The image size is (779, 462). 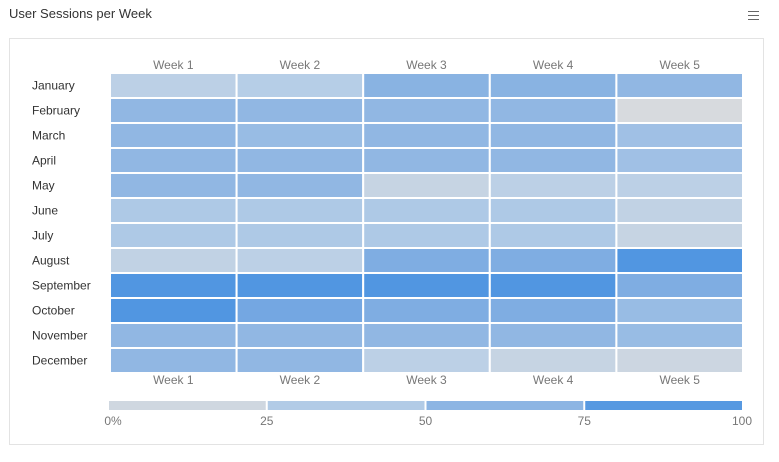 I want to click on y-axis-label: December, so click(x=59, y=361).